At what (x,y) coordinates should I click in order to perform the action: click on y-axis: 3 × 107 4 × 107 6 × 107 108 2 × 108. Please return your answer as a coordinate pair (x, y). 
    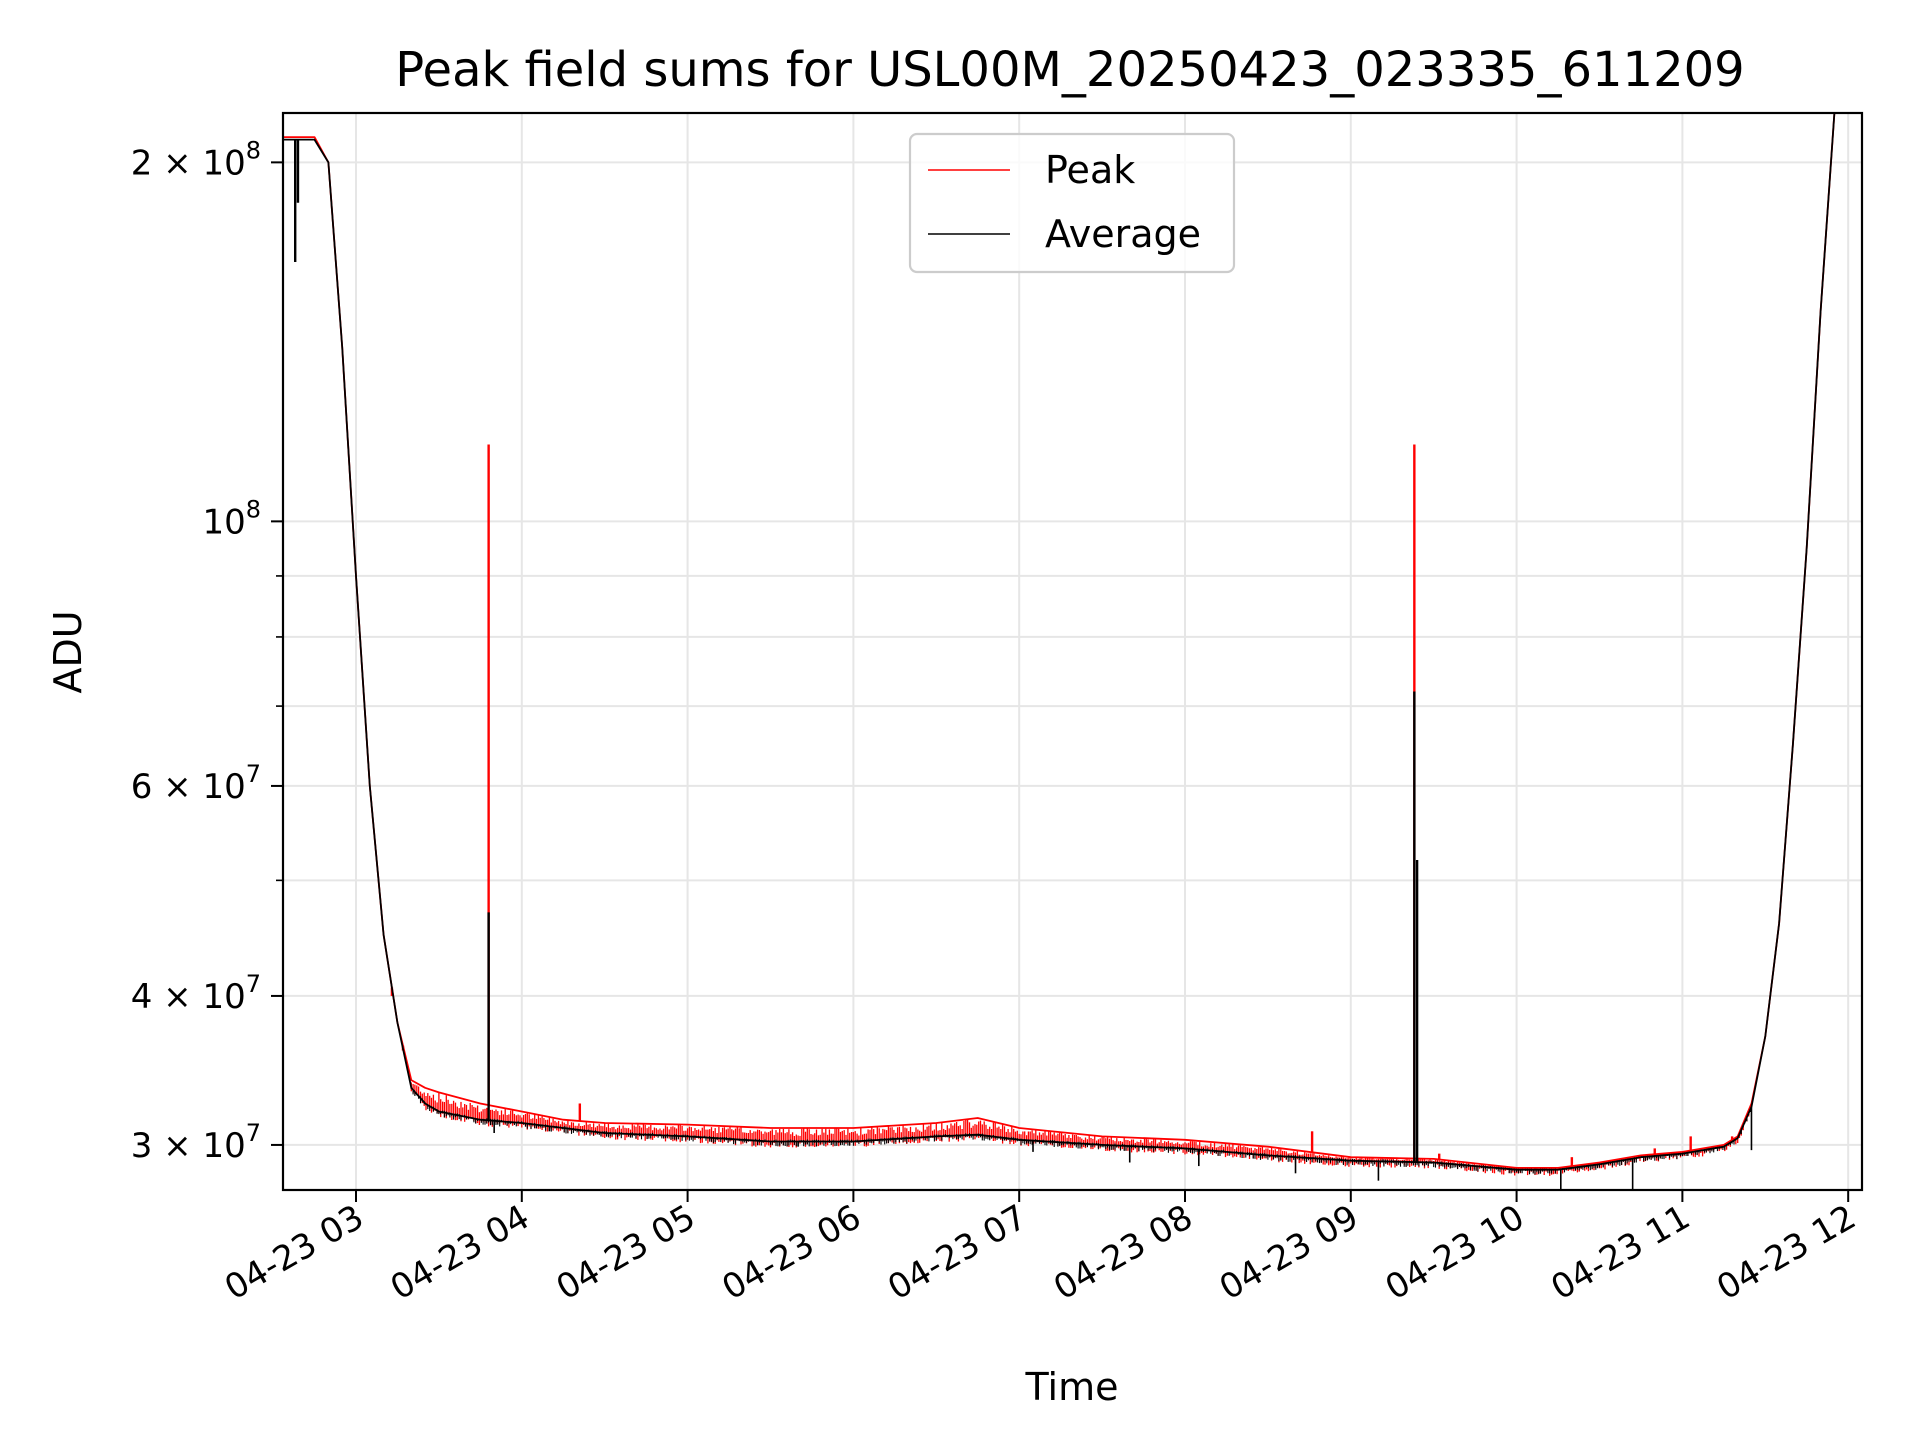
    Looking at the image, I should click on (207, 651).